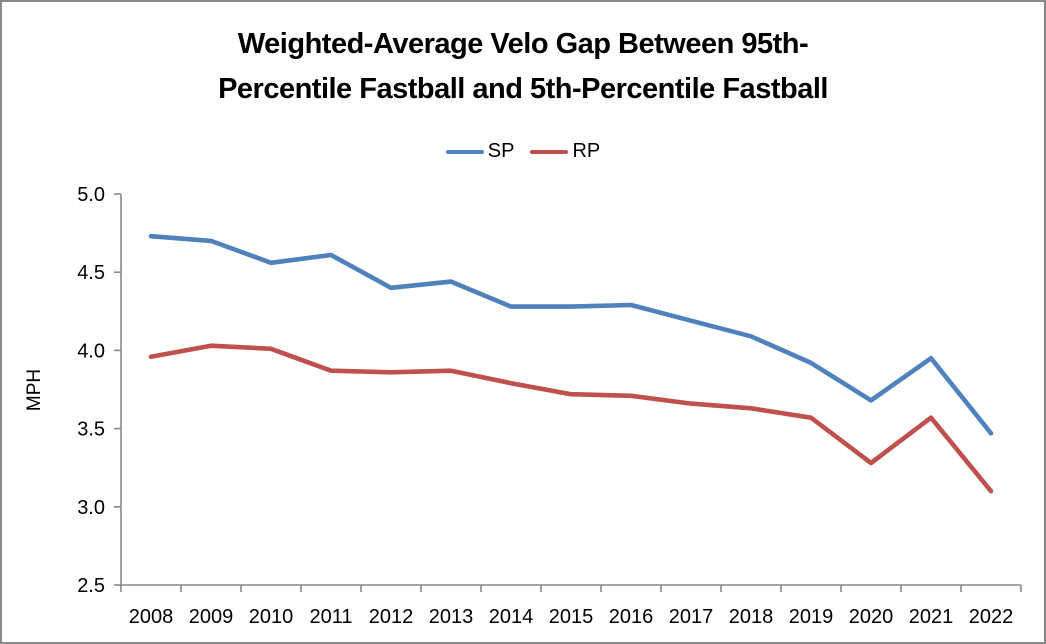 Image resolution: width=1046 pixels, height=644 pixels. What do you see at coordinates (751, 617) in the screenshot?
I see `x-tick-label: 2018` at bounding box center [751, 617].